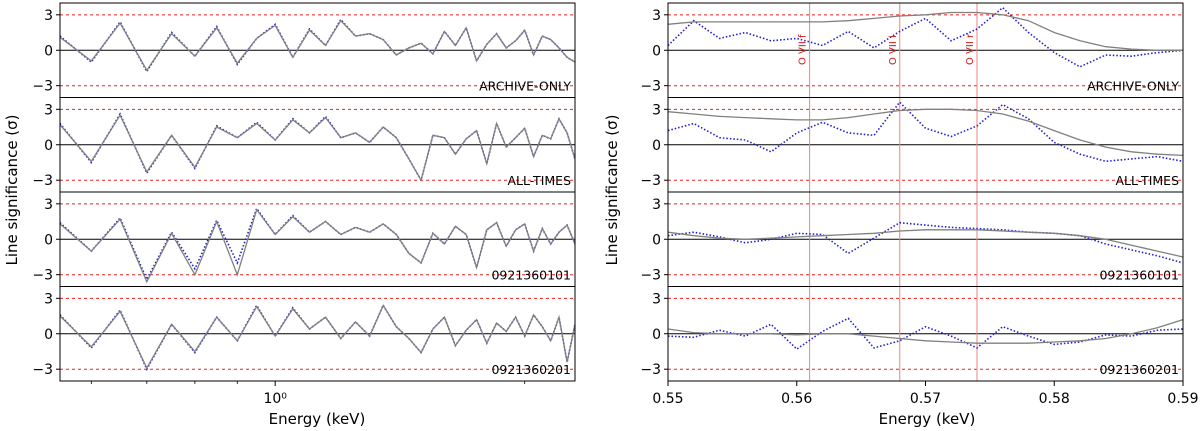 This screenshot has width=1200, height=431. Describe the element at coordinates (275, 399) in the screenshot. I see `x-tick-label: 10⁰` at that location.